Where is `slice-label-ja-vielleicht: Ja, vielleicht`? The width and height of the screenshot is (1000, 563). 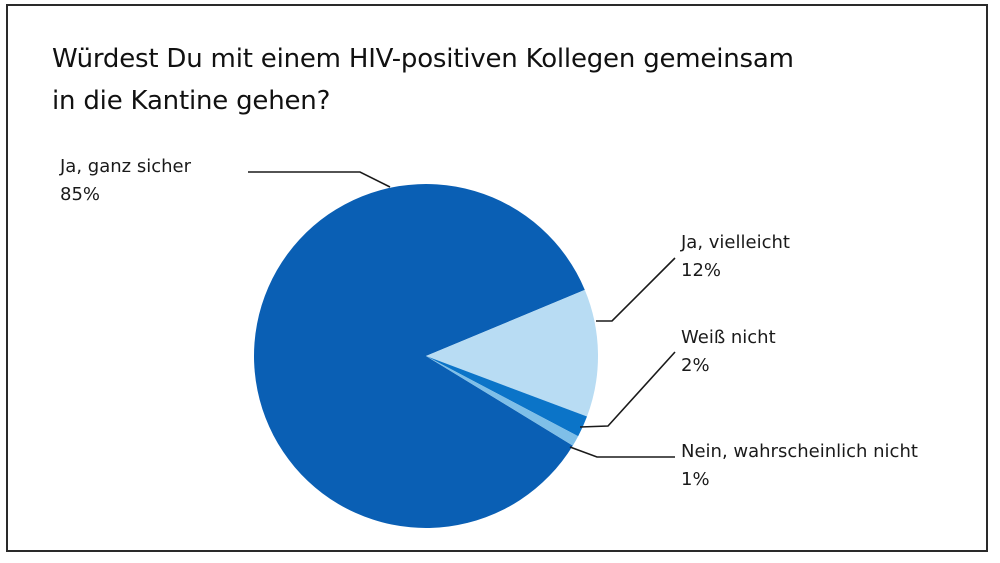
slice-label-ja-vielleicht: Ja, vielleicht is located at coordinates (735, 242).